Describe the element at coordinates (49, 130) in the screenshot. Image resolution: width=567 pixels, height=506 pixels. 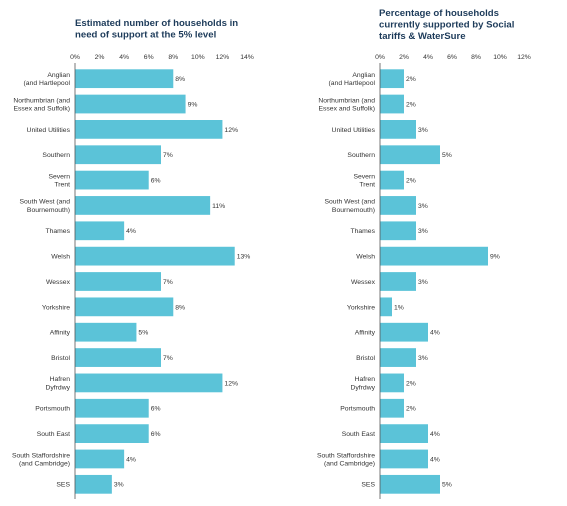
I see `chart-1-category-label: United Utilities` at that location.